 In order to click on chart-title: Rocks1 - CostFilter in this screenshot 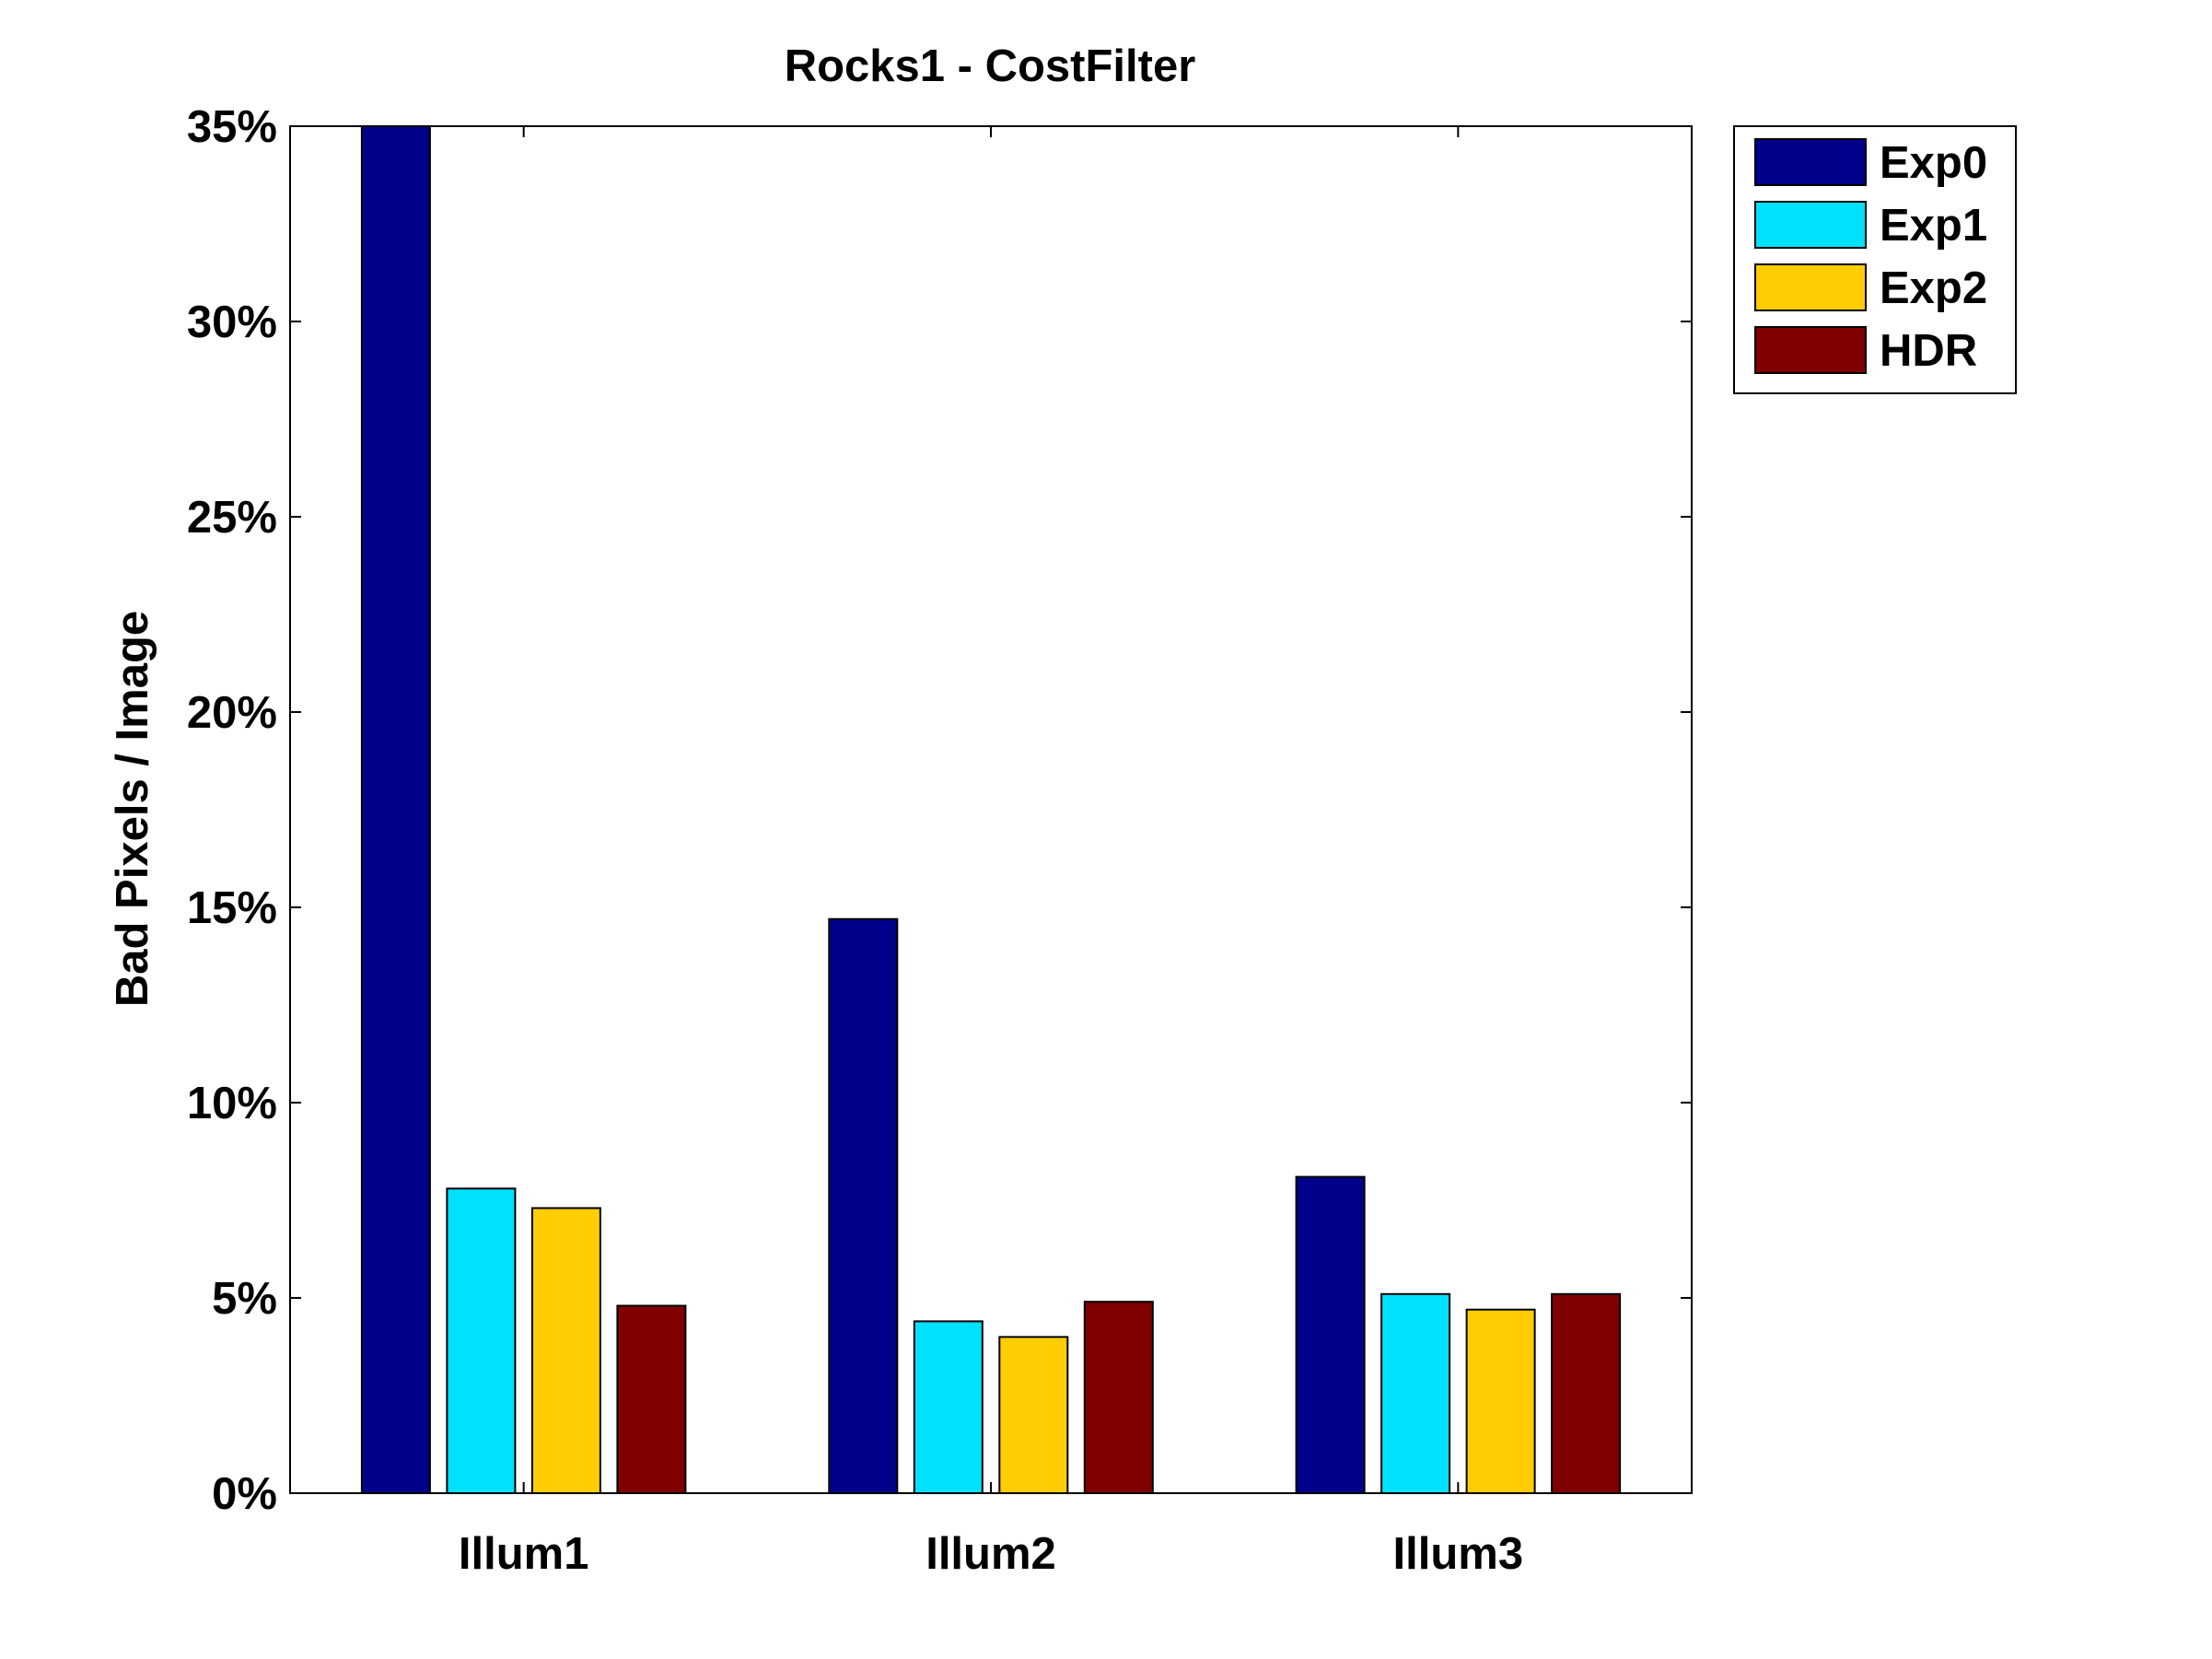, I will do `click(991, 66)`.